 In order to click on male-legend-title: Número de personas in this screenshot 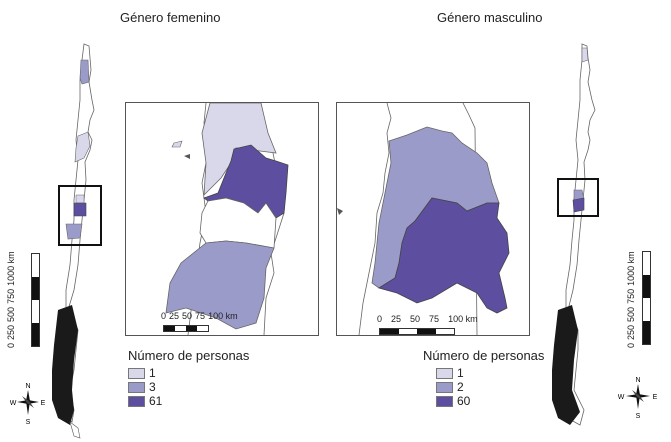, I will do `click(484, 355)`.